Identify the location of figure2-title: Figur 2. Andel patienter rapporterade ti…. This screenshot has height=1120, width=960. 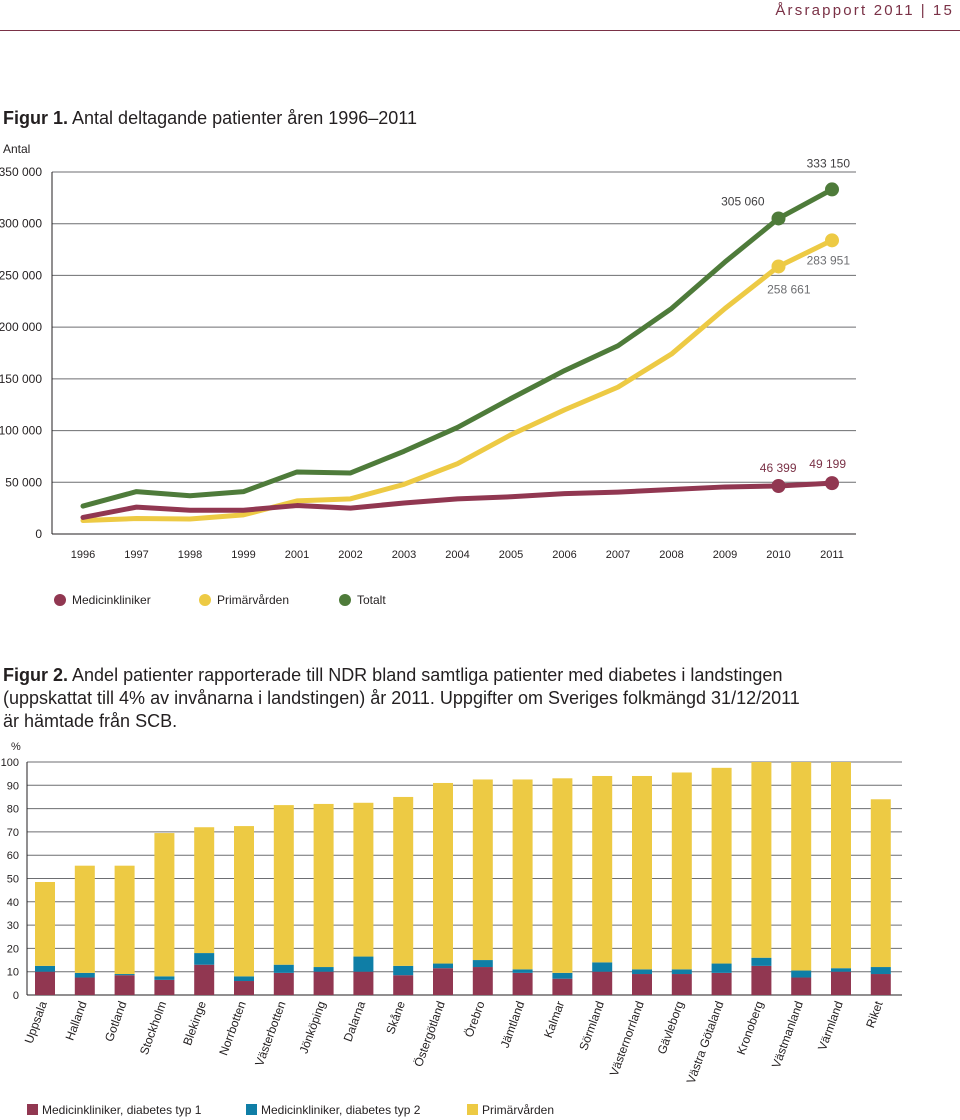
(403, 698).